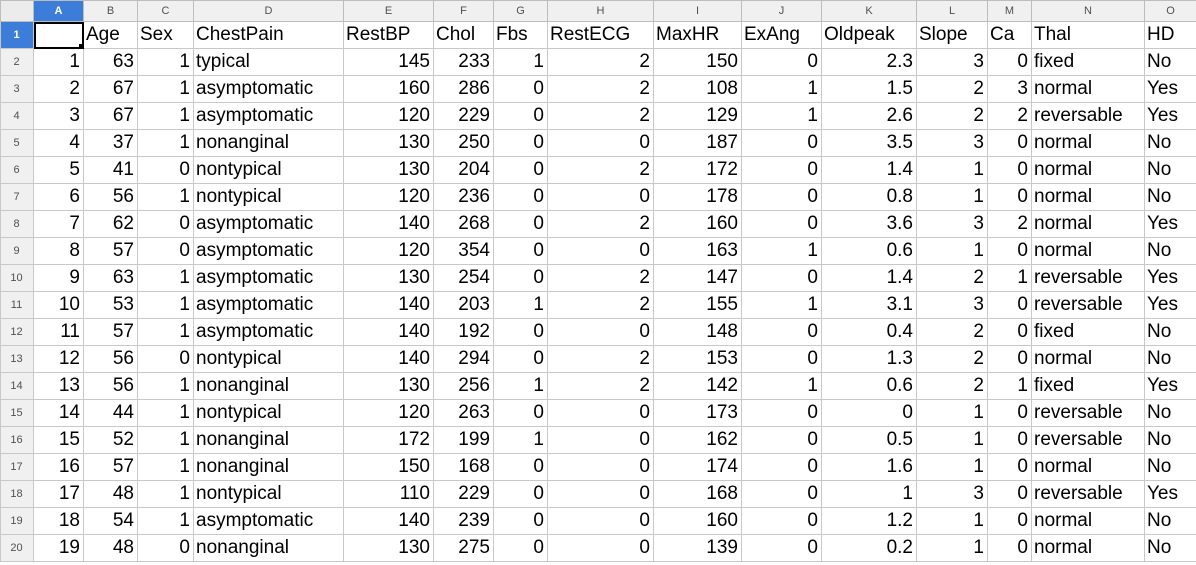 The width and height of the screenshot is (1196, 565). I want to click on cell-g11: 1, so click(520, 305).